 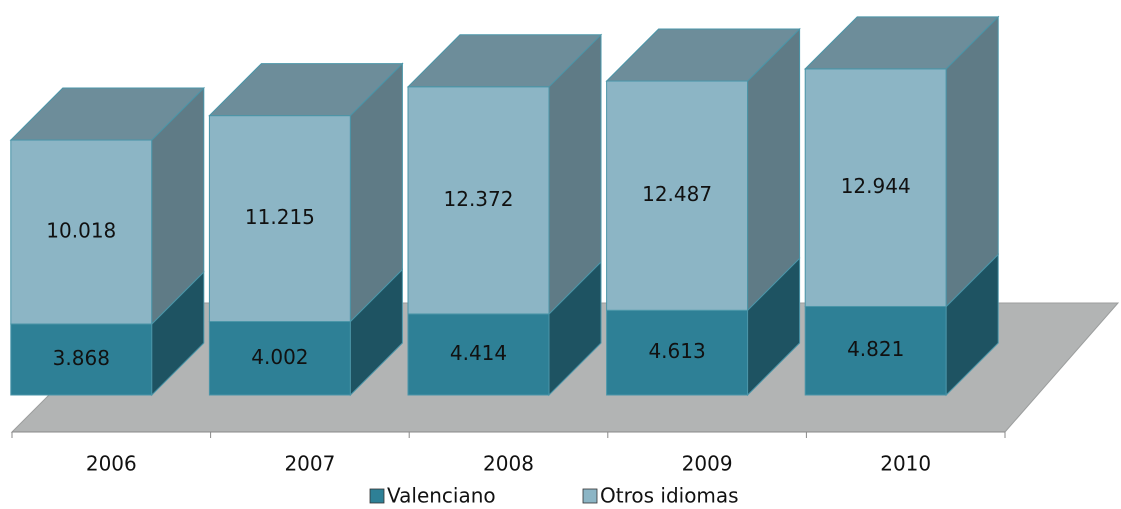 I want to click on data-label: 12.487, so click(x=677, y=194).